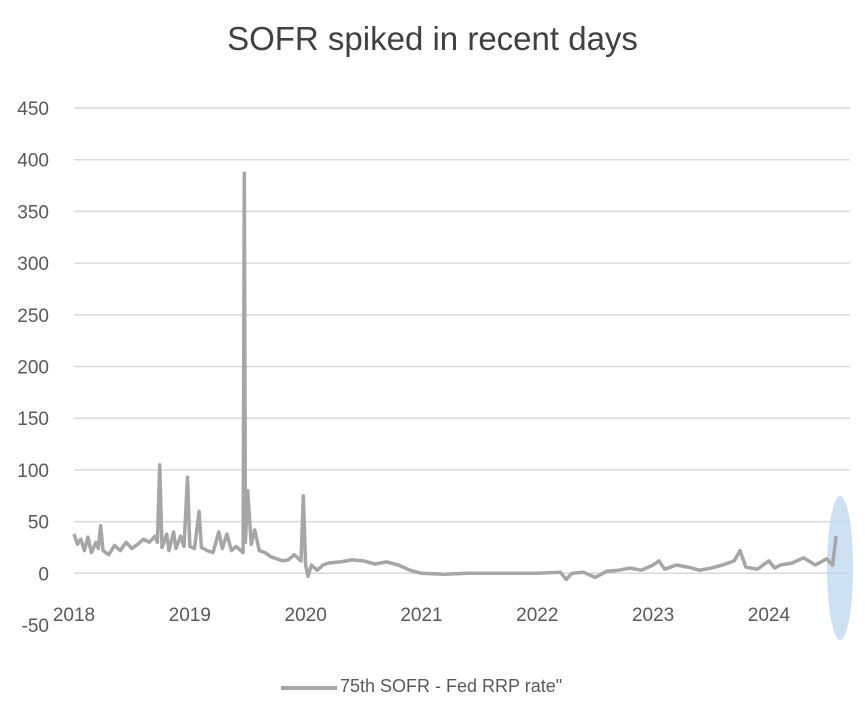  Describe the element at coordinates (769, 615) in the screenshot. I see `x-tick-label: 2024` at that location.